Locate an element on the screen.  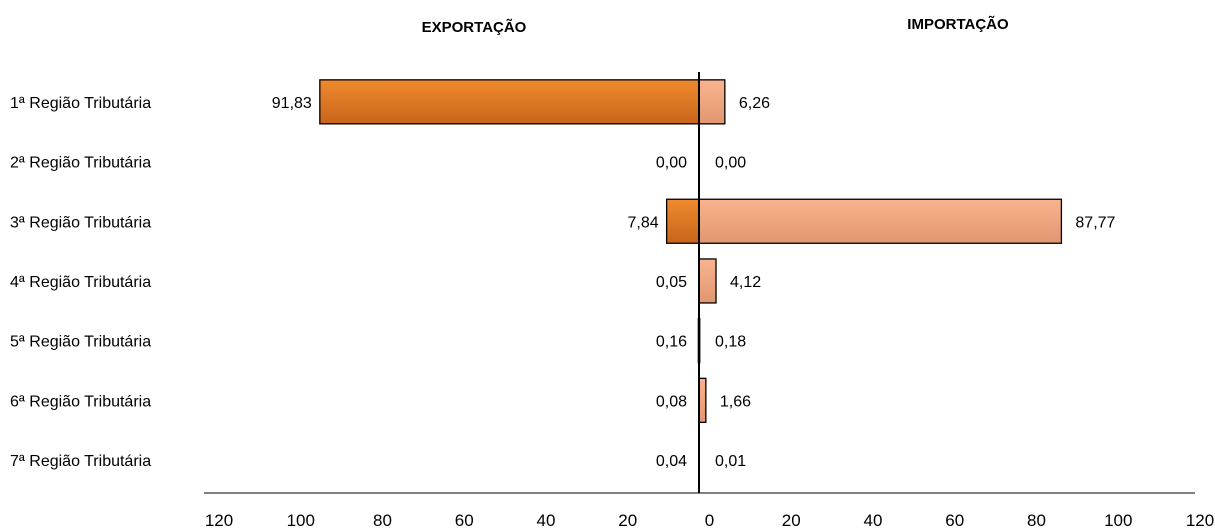
x-axis-ticks: 120 100 80 60 40 20 0 20 40 60 80 100 120 is located at coordinates (709, 520).